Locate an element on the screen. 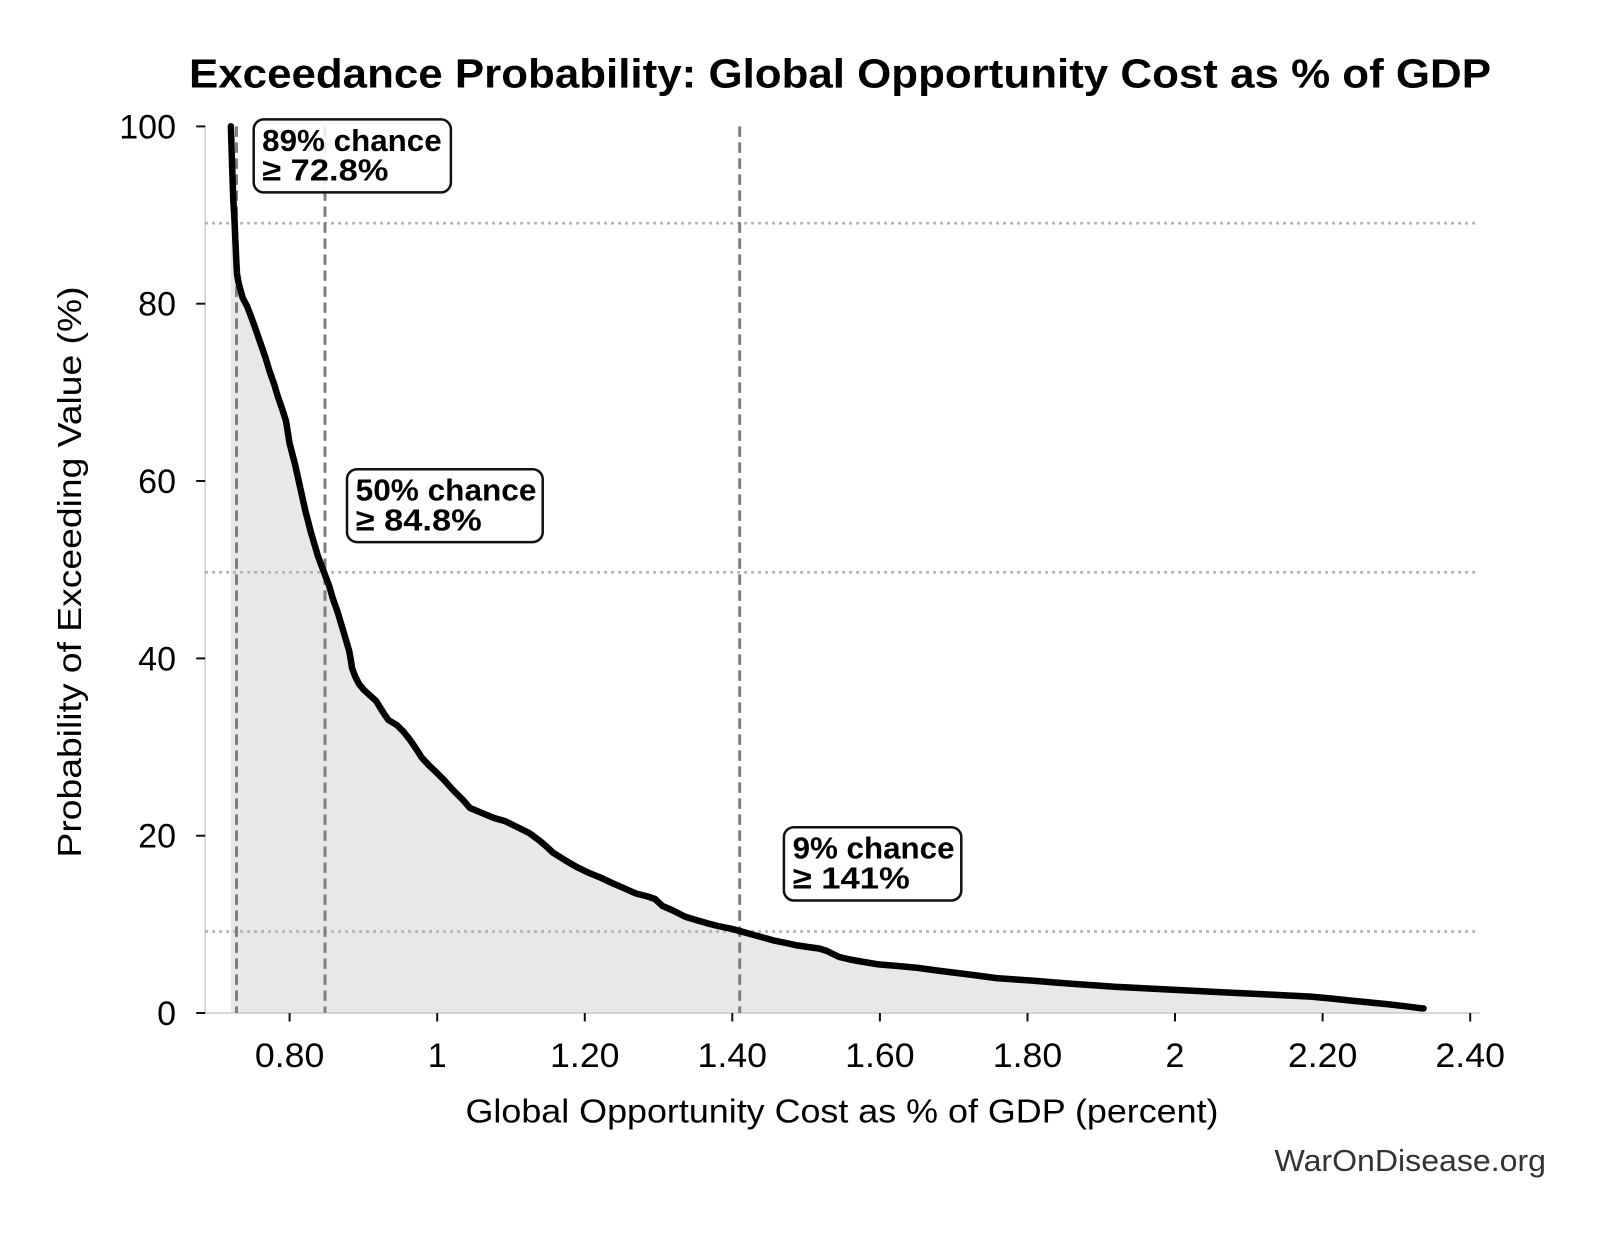  svg-text: WarOnDisease.org is located at coordinates (1411, 1160).